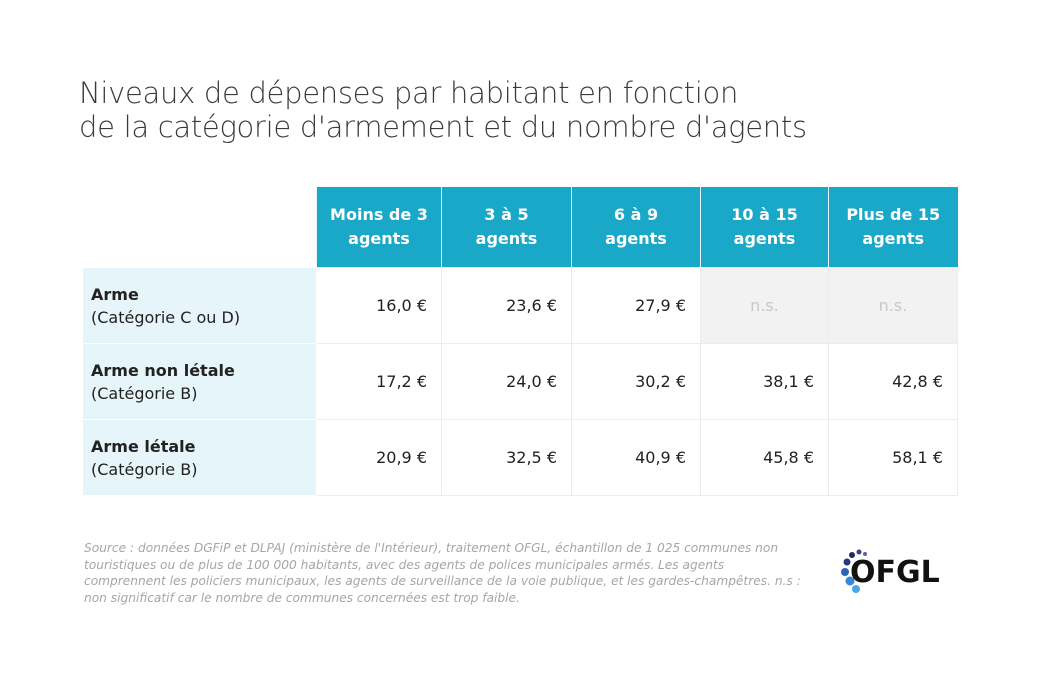 The image size is (1058, 681). Describe the element at coordinates (379, 457) in the screenshot. I see `table-cell: 20,9 €` at that location.